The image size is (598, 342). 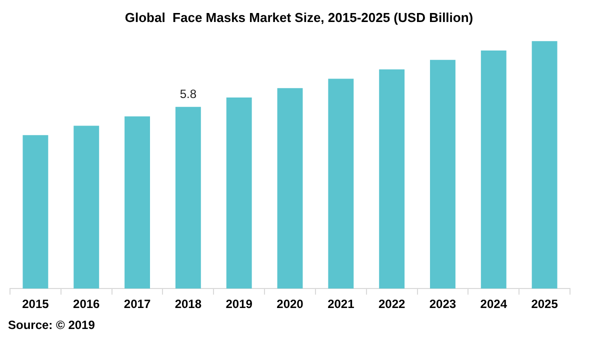 What do you see at coordinates (239, 304) in the screenshot?
I see `x-tick-label: 2019` at bounding box center [239, 304].